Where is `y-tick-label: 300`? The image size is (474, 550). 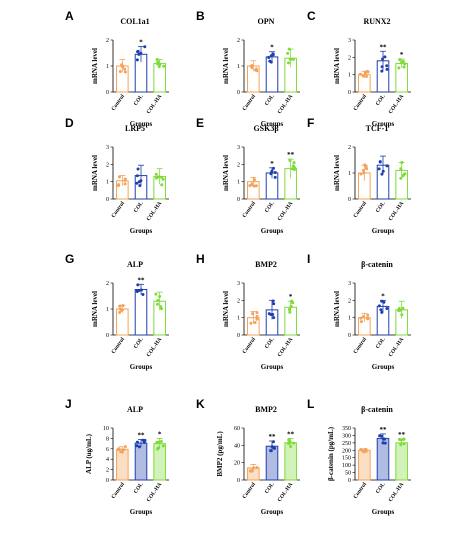 y-tick-label: 300 is located at coordinates (346, 436).